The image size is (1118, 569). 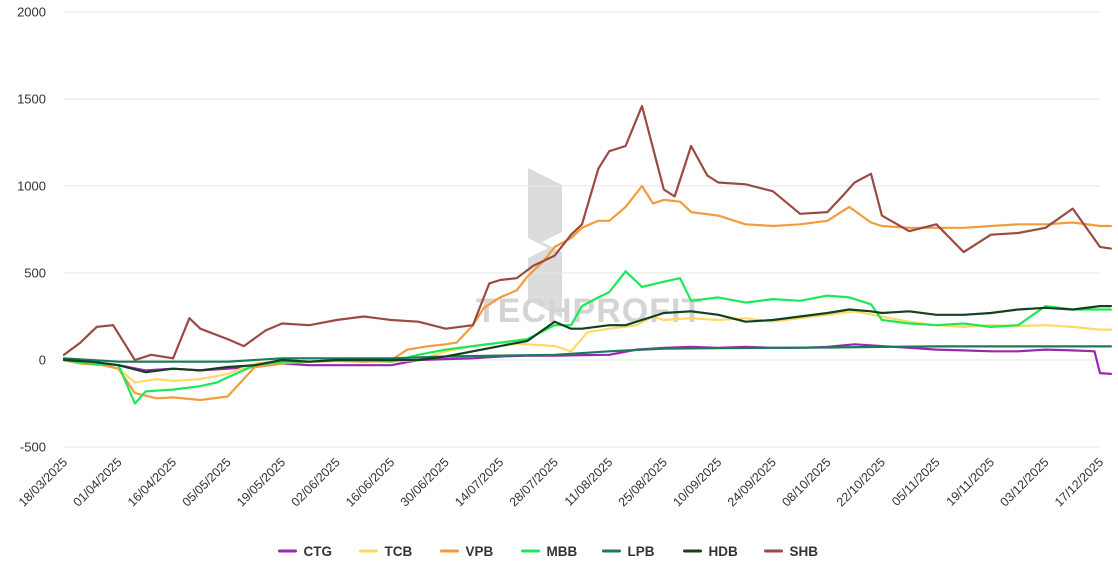 What do you see at coordinates (545, 243) in the screenshot?
I see `watermark-logo-icon` at bounding box center [545, 243].